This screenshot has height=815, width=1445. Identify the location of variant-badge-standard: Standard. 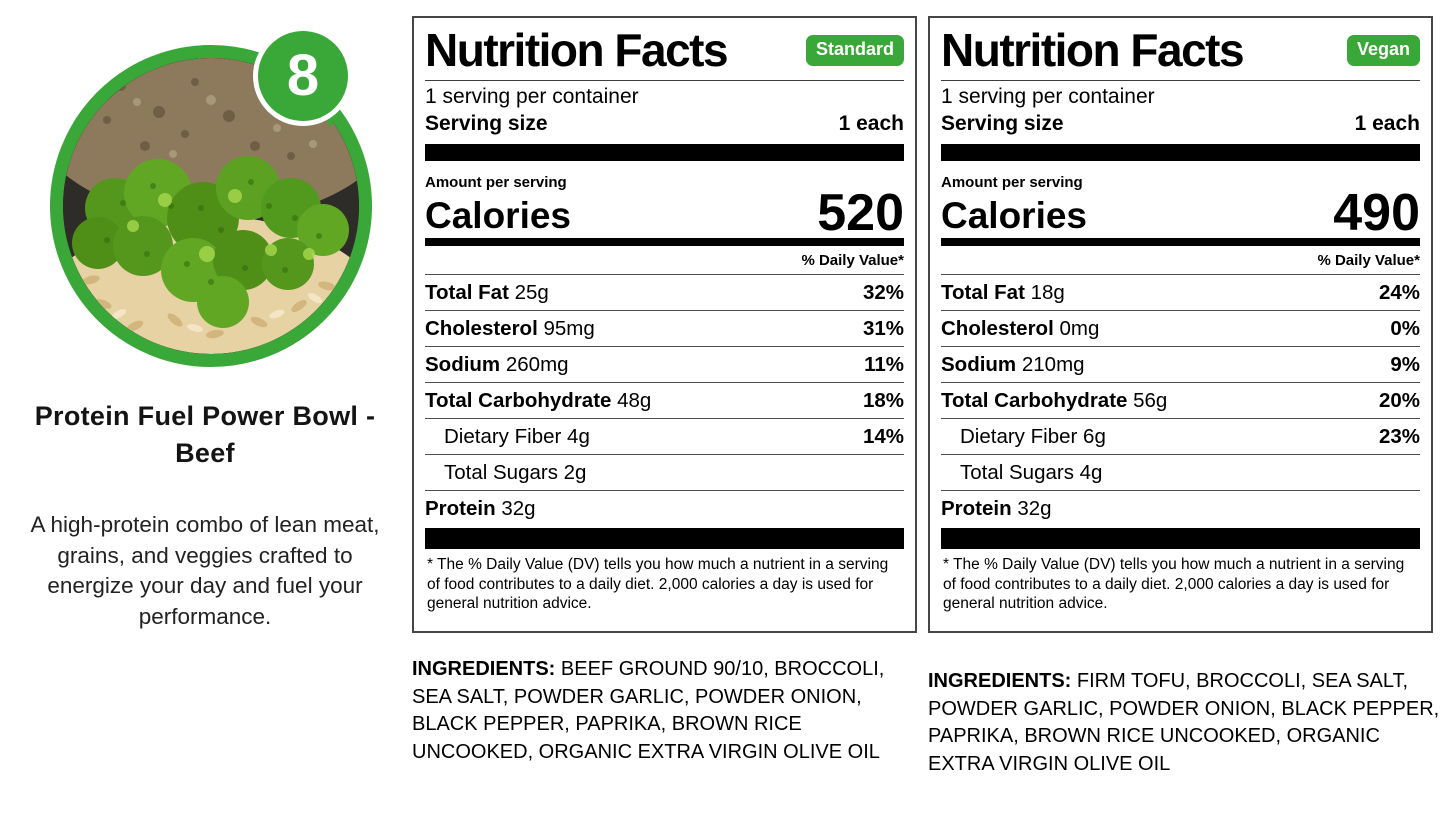
(854, 50).